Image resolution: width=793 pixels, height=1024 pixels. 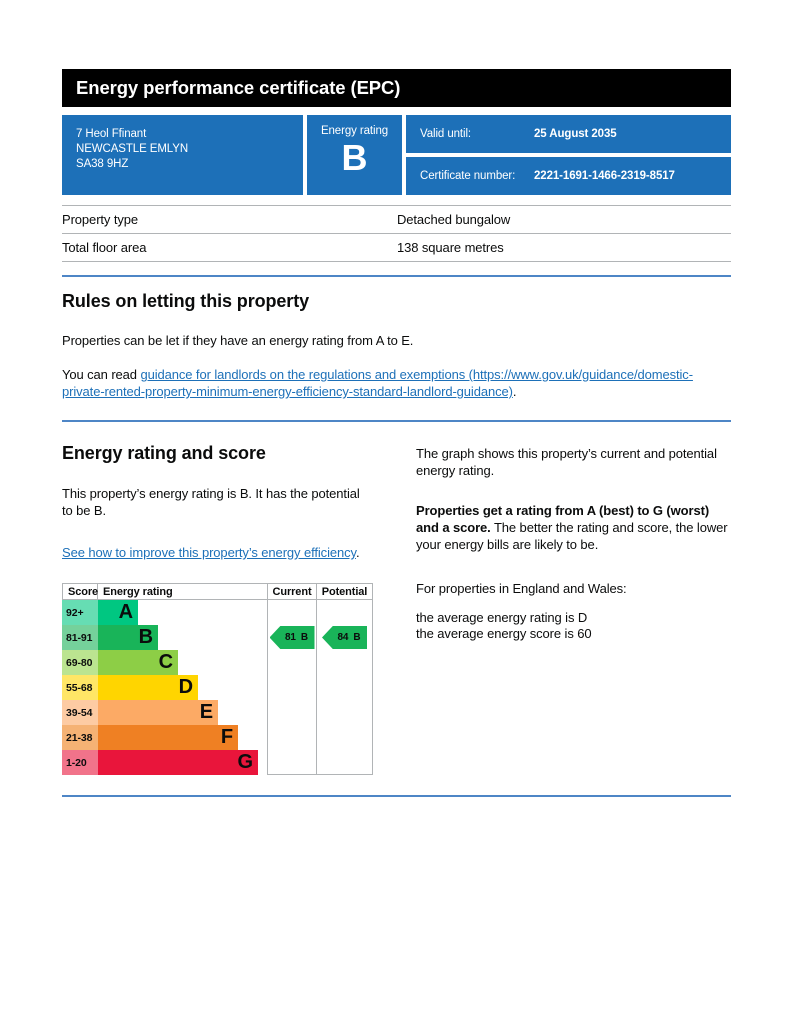 I want to click on page-title-bar: Energy performance certificate (EPC), so click(x=396, y=88).